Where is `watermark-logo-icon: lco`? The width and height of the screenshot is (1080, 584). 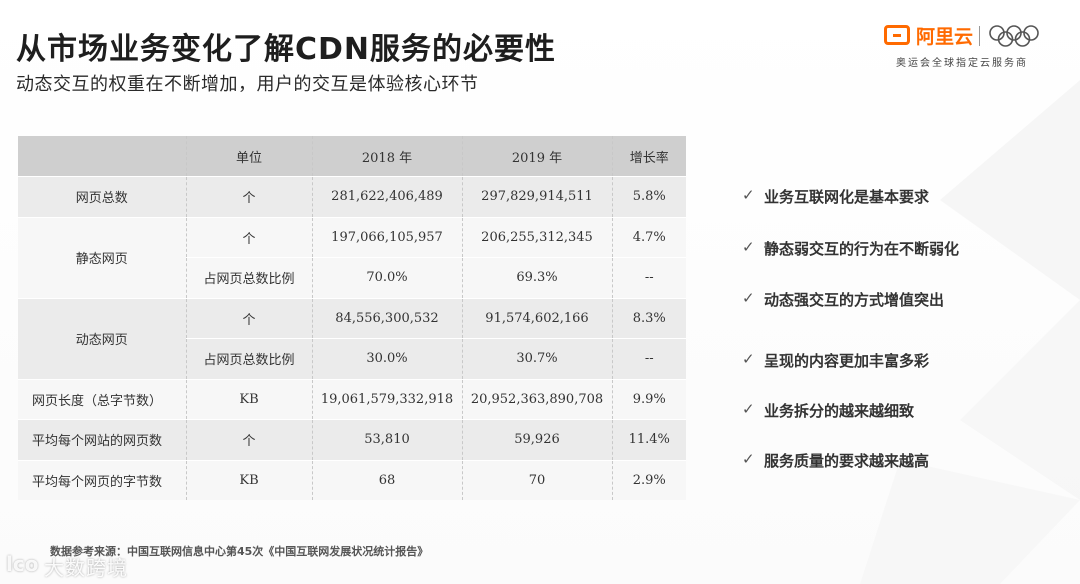
watermark-logo-icon: lco is located at coordinates (22, 564).